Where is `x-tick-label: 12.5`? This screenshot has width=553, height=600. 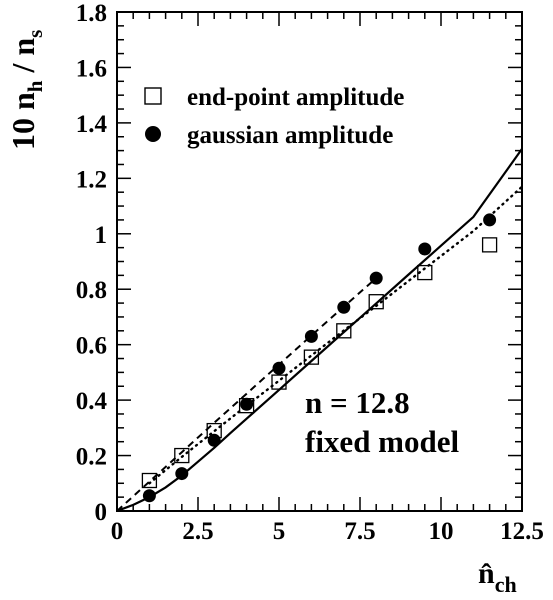 x-tick-label: 12.5 is located at coordinates (522, 531).